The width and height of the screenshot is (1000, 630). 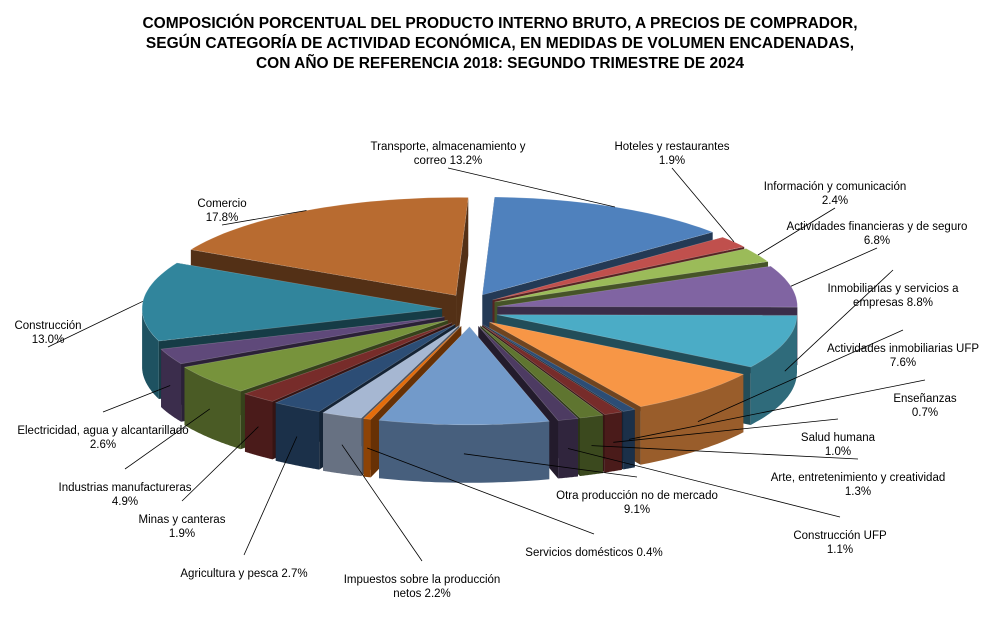 I want to click on slice-label-3-line-0: Actividades financieras y de seguro, so click(x=877, y=227).